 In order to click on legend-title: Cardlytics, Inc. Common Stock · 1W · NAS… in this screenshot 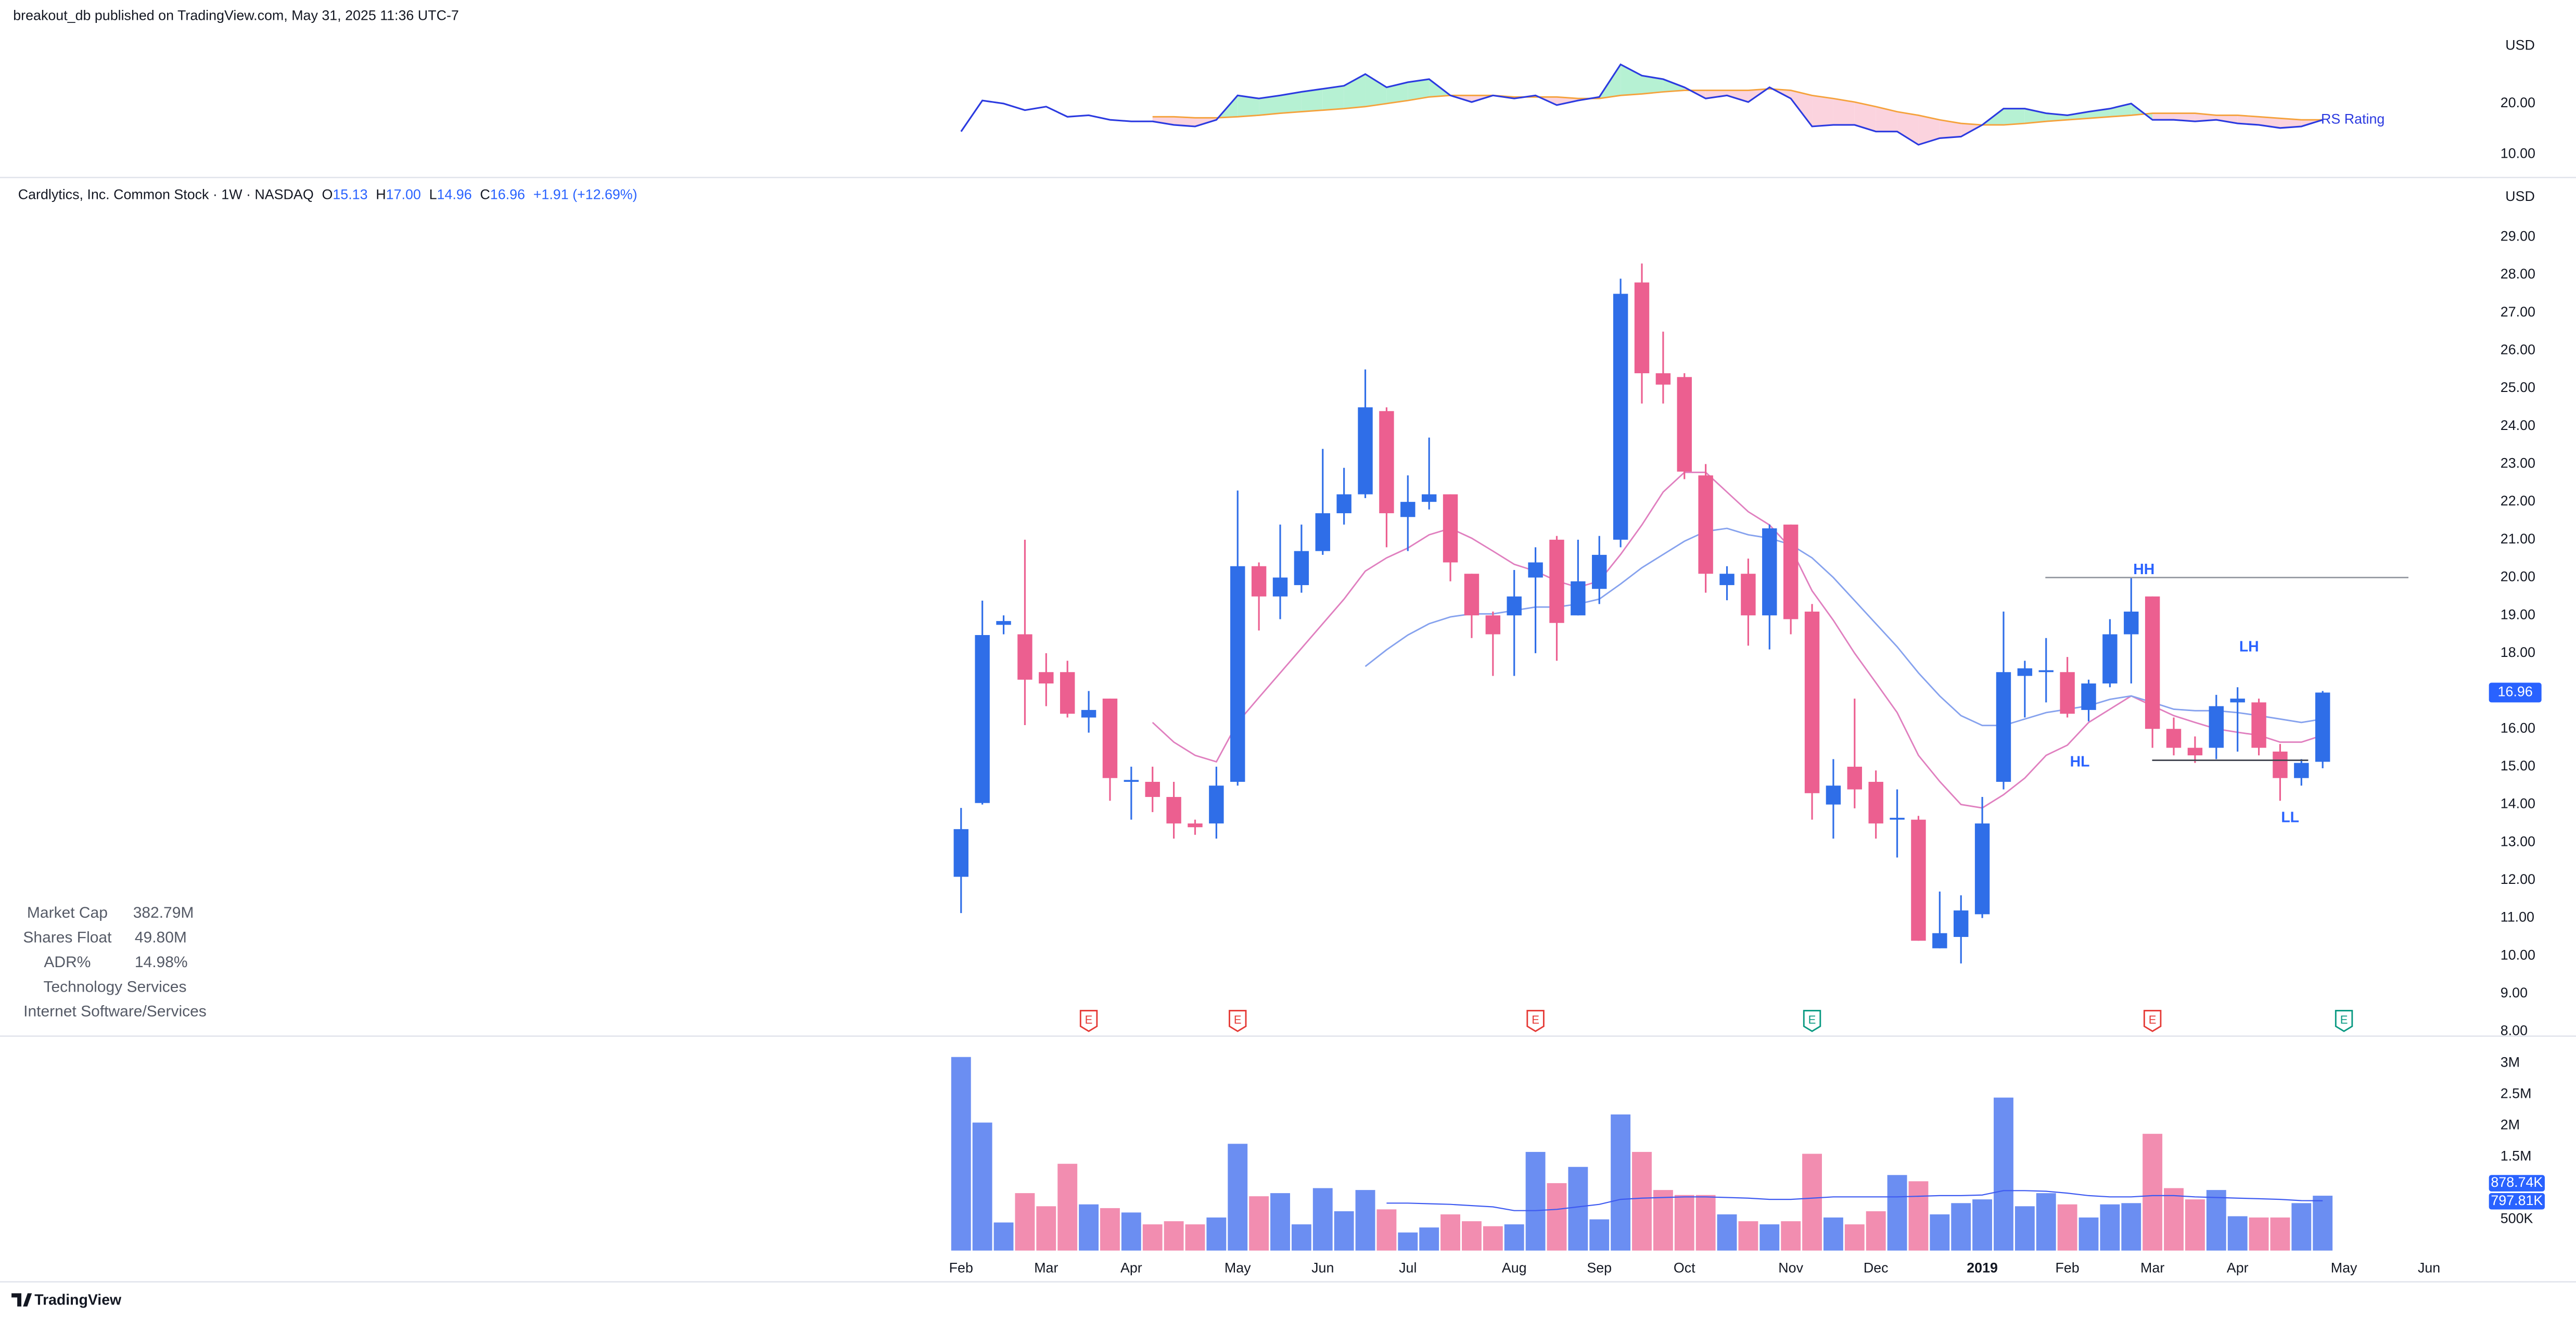, I will do `click(166, 195)`.